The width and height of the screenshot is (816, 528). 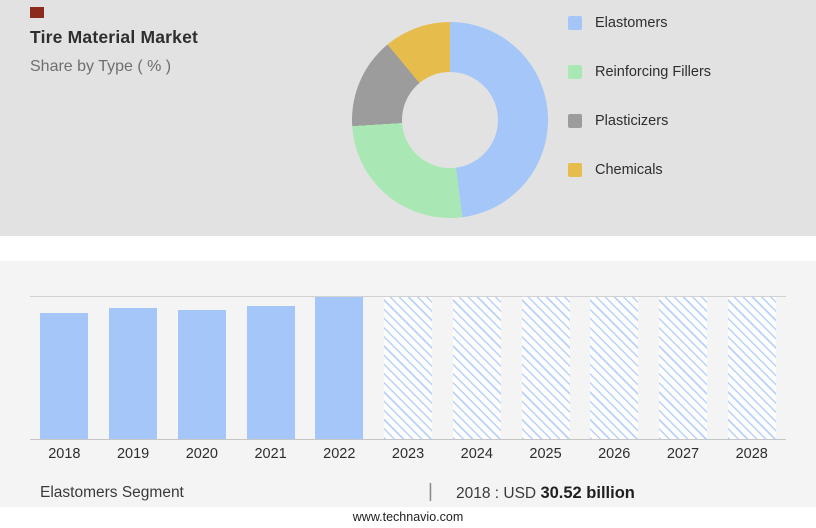 I want to click on legend-item: Plasticizers, so click(x=639, y=121).